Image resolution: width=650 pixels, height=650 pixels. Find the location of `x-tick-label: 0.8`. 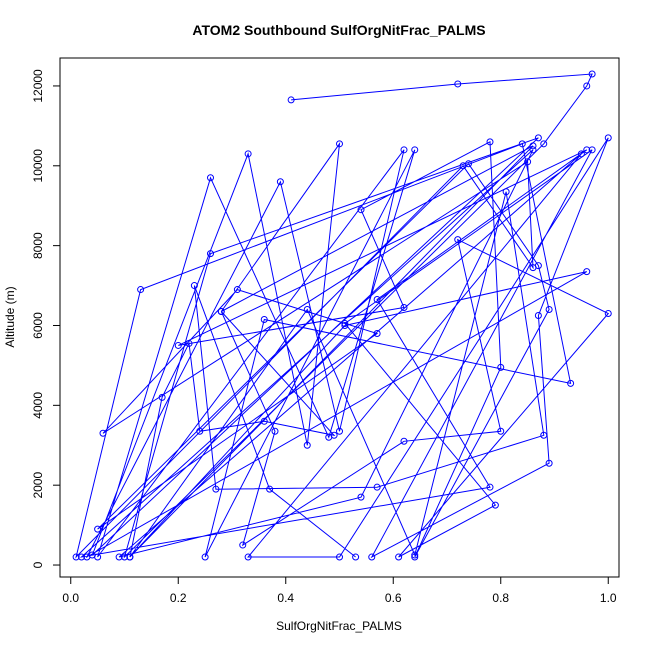

x-tick-label: 0.8 is located at coordinates (500, 598).